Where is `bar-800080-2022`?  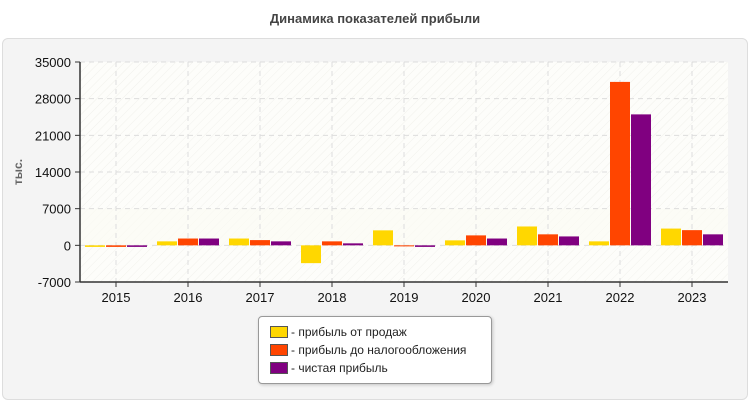 bar-800080-2022 is located at coordinates (641, 180).